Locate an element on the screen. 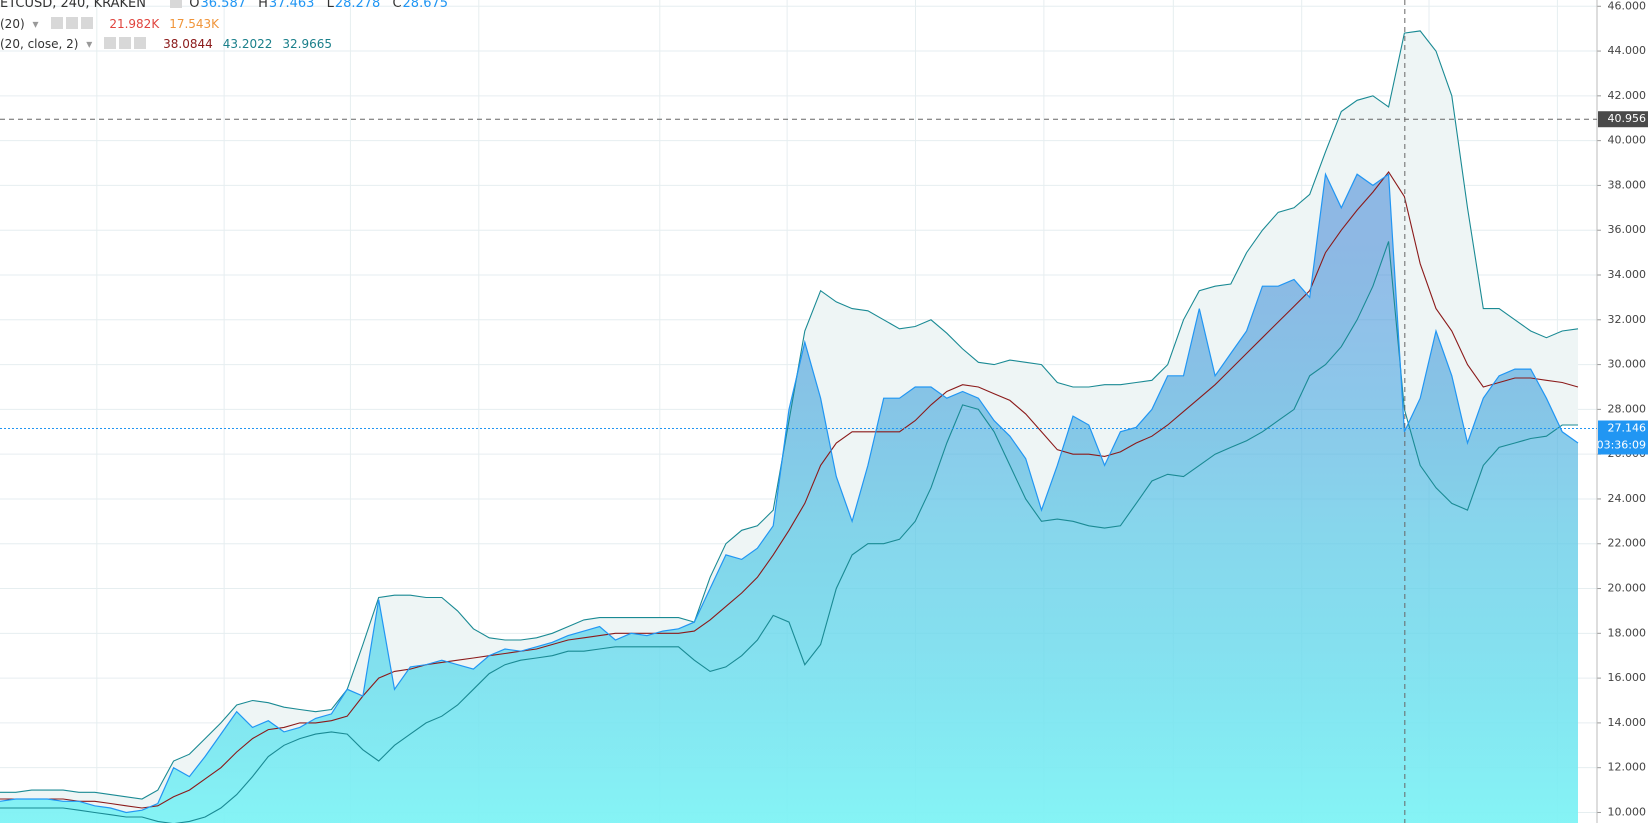 The height and width of the screenshot is (823, 1650). y-tick-label: 30.000 is located at coordinates (1627, 364).